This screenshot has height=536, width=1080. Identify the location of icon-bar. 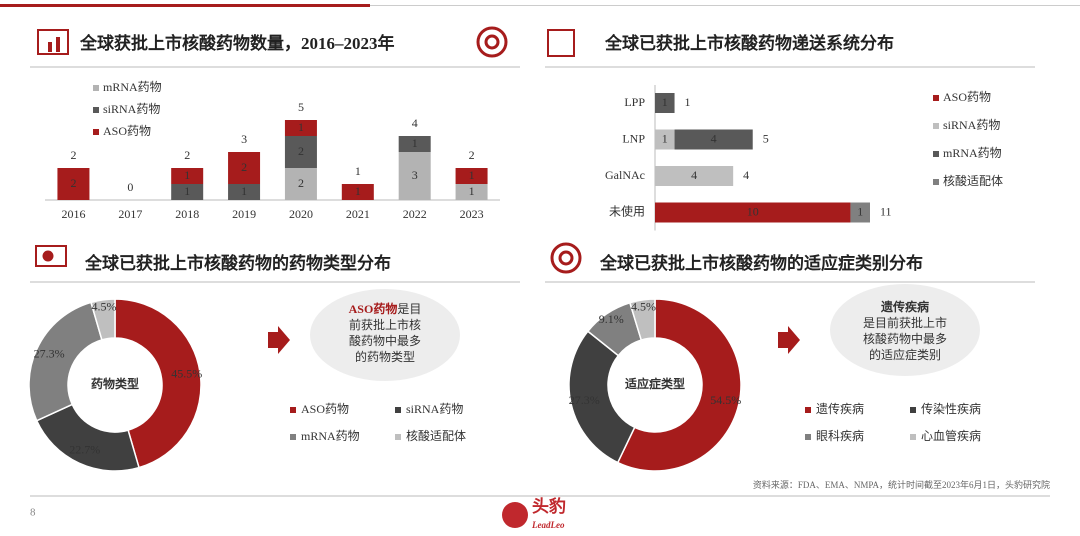
(58, 44).